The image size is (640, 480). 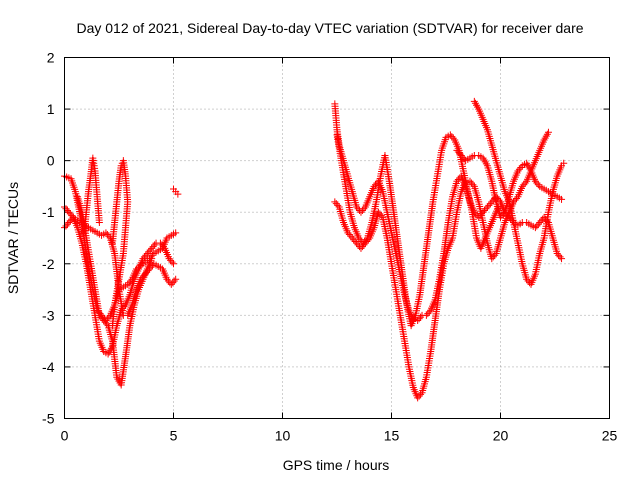 I want to click on y-tick-label: -4, so click(x=48, y=367).